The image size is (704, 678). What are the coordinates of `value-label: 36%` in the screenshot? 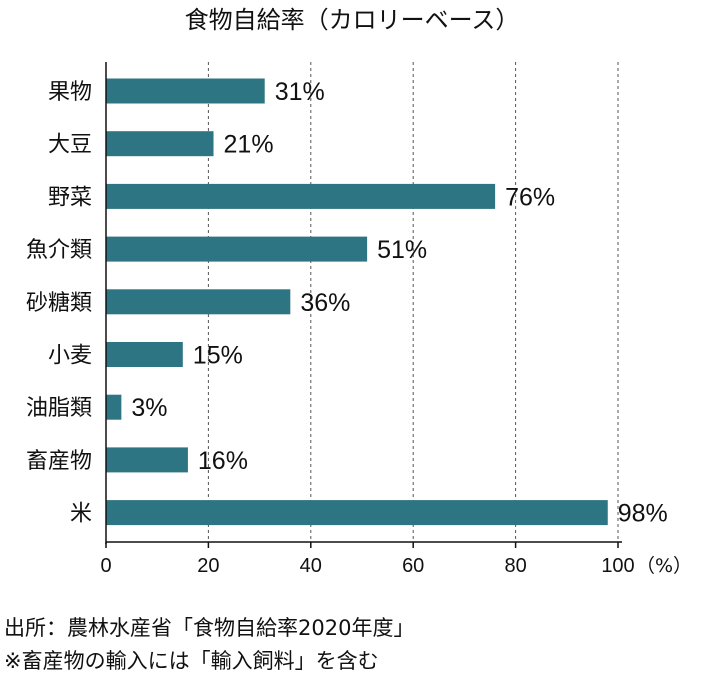 It's located at (325, 303).